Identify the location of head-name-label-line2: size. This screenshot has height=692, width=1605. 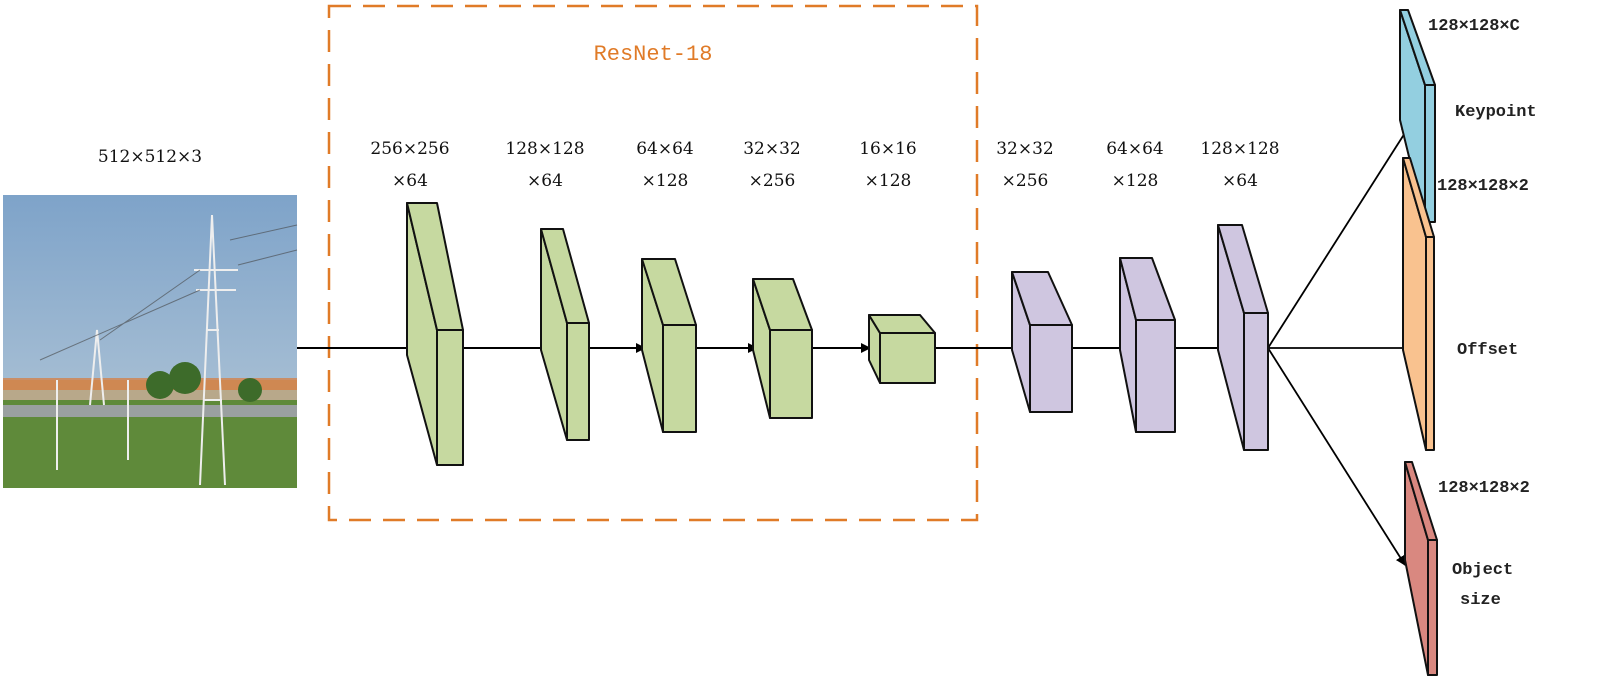
(1480, 600).